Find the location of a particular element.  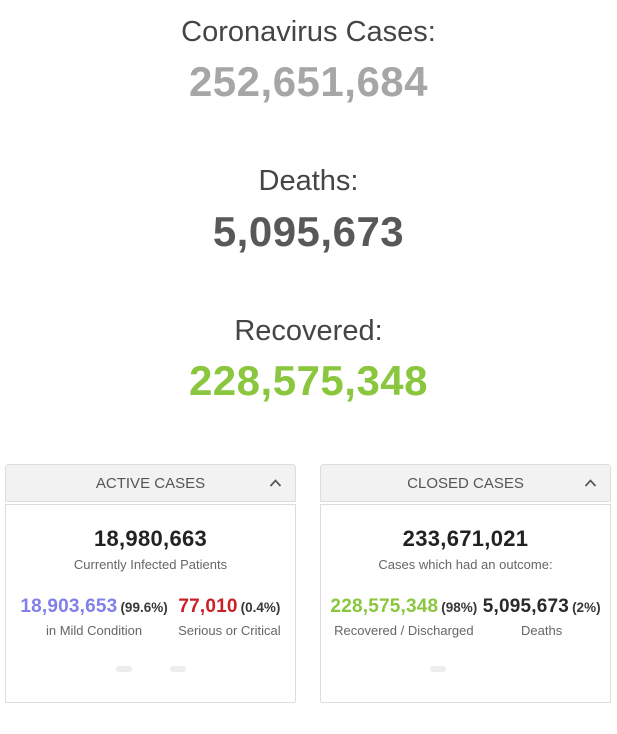

active-cases-header: ACTIVE CASES is located at coordinates (150, 483).